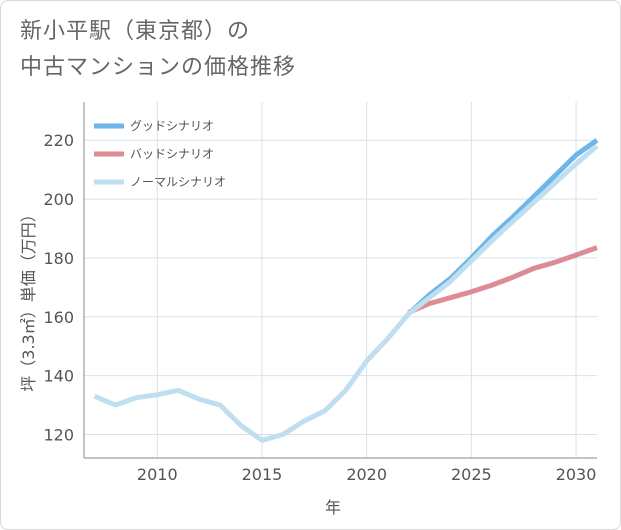 The image size is (621, 530). What do you see at coordinates (172, 126) in the screenshot?
I see `legend-label-good: グッドシナリオ` at bounding box center [172, 126].